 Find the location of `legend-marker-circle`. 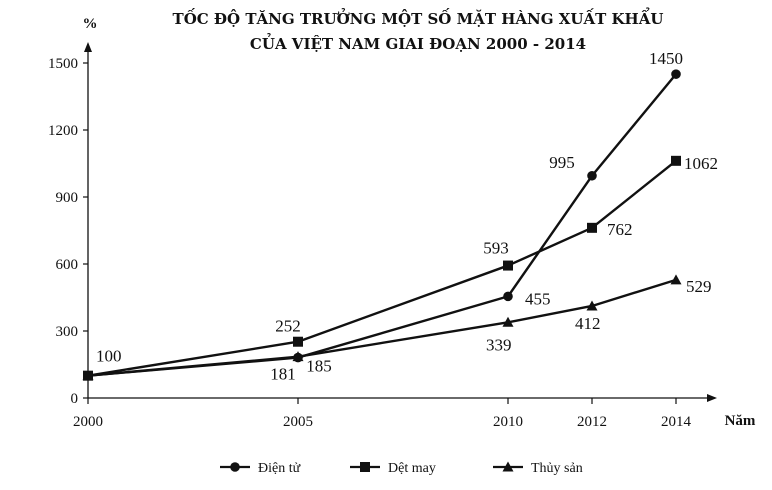

legend-marker-circle is located at coordinates (235, 467).